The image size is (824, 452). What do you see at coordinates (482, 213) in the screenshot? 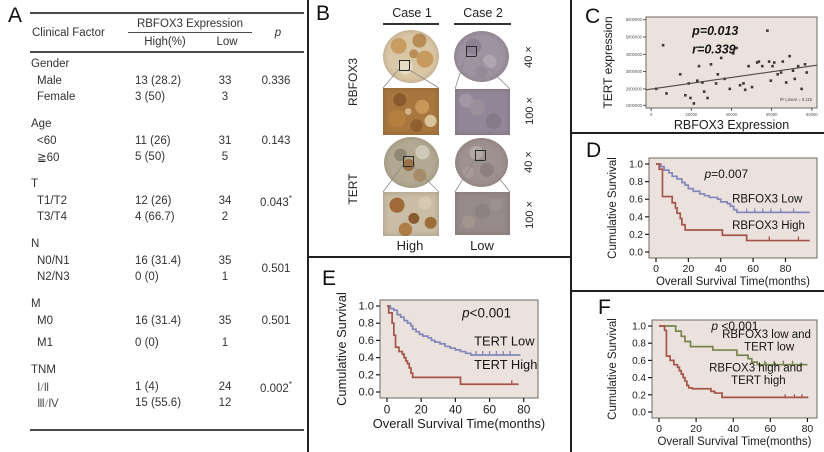
I see `ihc-image-tert-case2-100x` at bounding box center [482, 213].